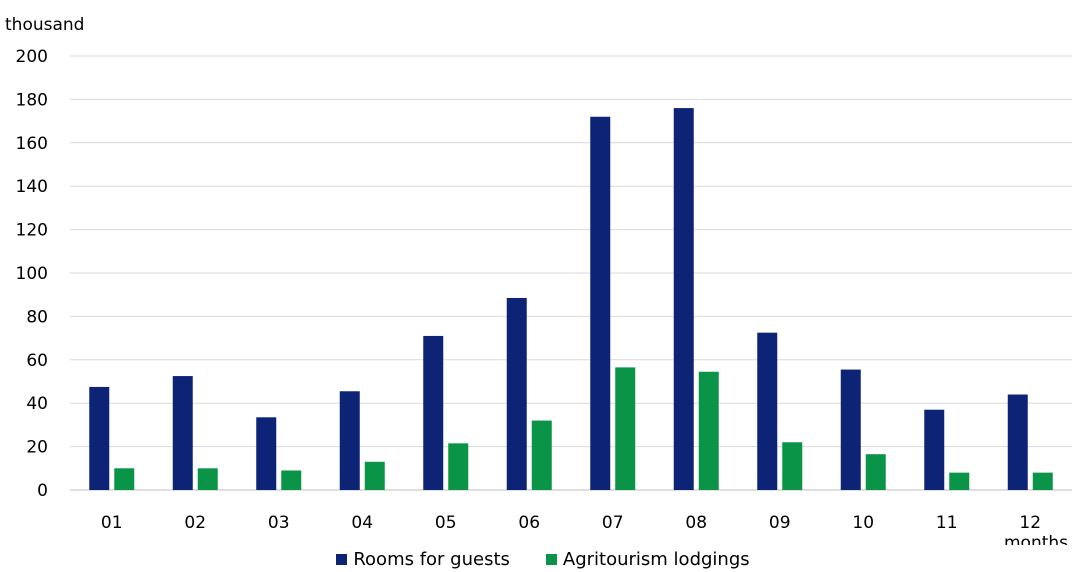 Image resolution: width=1086 pixels, height=572 pixels. Describe the element at coordinates (32, 231) in the screenshot. I see `y-tick-label: 120` at that location.